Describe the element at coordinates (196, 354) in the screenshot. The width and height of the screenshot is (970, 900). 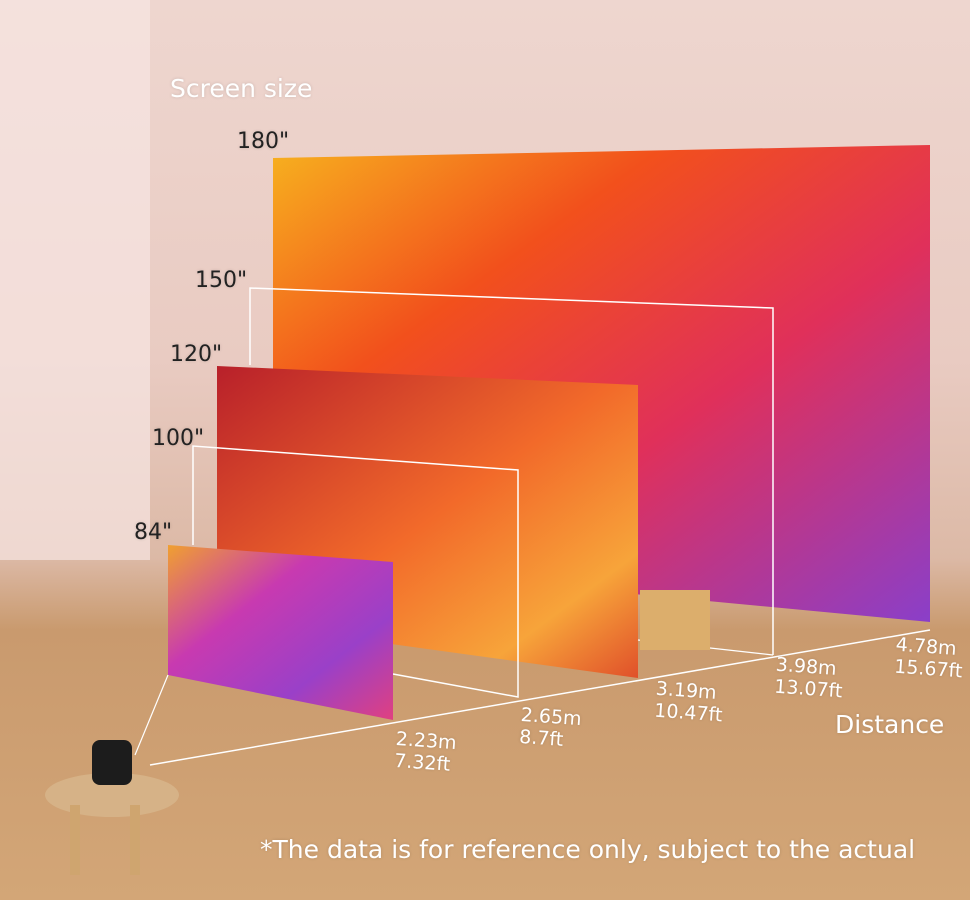
I see `size-label-120: 120"` at that location.